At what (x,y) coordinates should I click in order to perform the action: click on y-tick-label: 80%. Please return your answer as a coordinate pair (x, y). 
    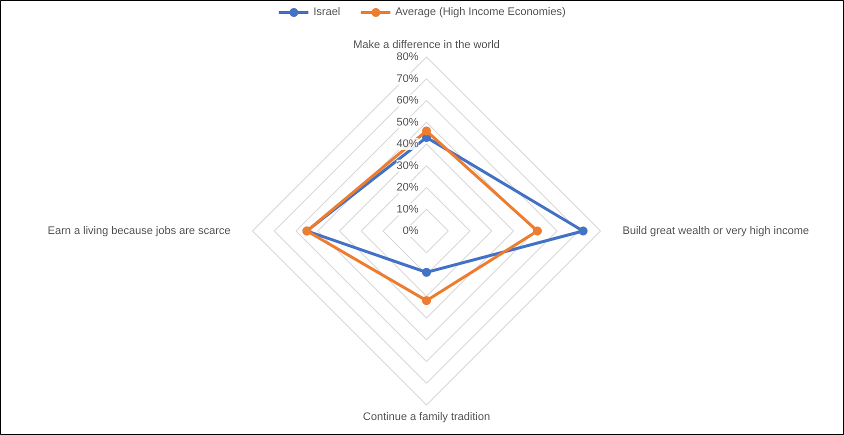
    Looking at the image, I should click on (407, 57).